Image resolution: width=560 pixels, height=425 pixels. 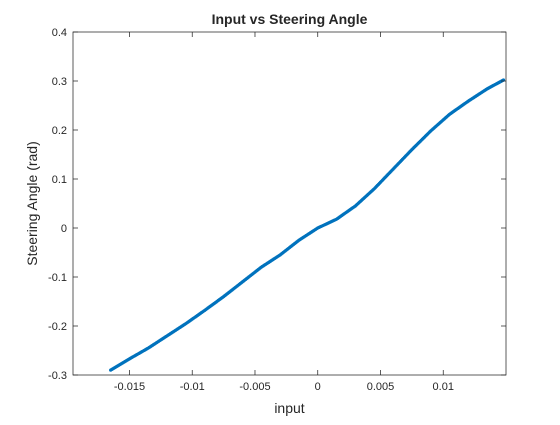 What do you see at coordinates (129, 387) in the screenshot?
I see `x-tick-label: -0.015` at bounding box center [129, 387].